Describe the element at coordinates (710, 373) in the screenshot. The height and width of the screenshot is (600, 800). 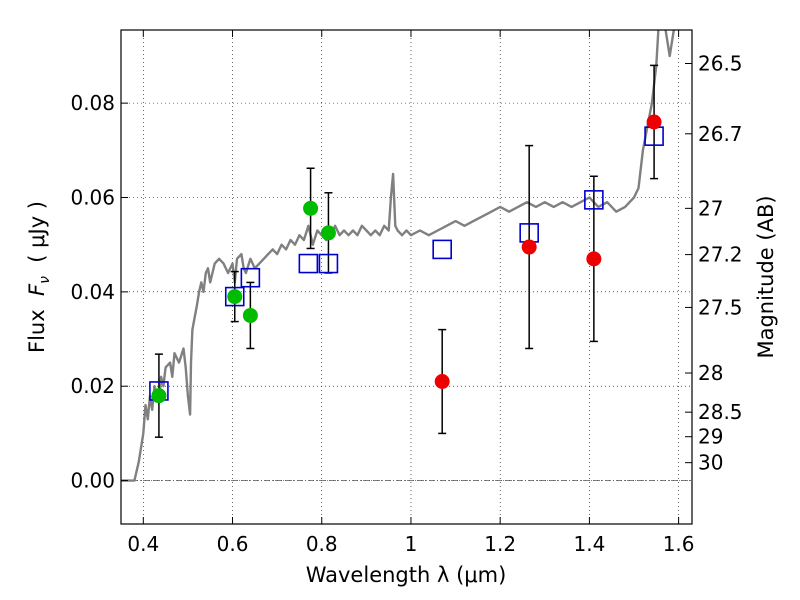
I see `right-tick-label: 28` at that location.